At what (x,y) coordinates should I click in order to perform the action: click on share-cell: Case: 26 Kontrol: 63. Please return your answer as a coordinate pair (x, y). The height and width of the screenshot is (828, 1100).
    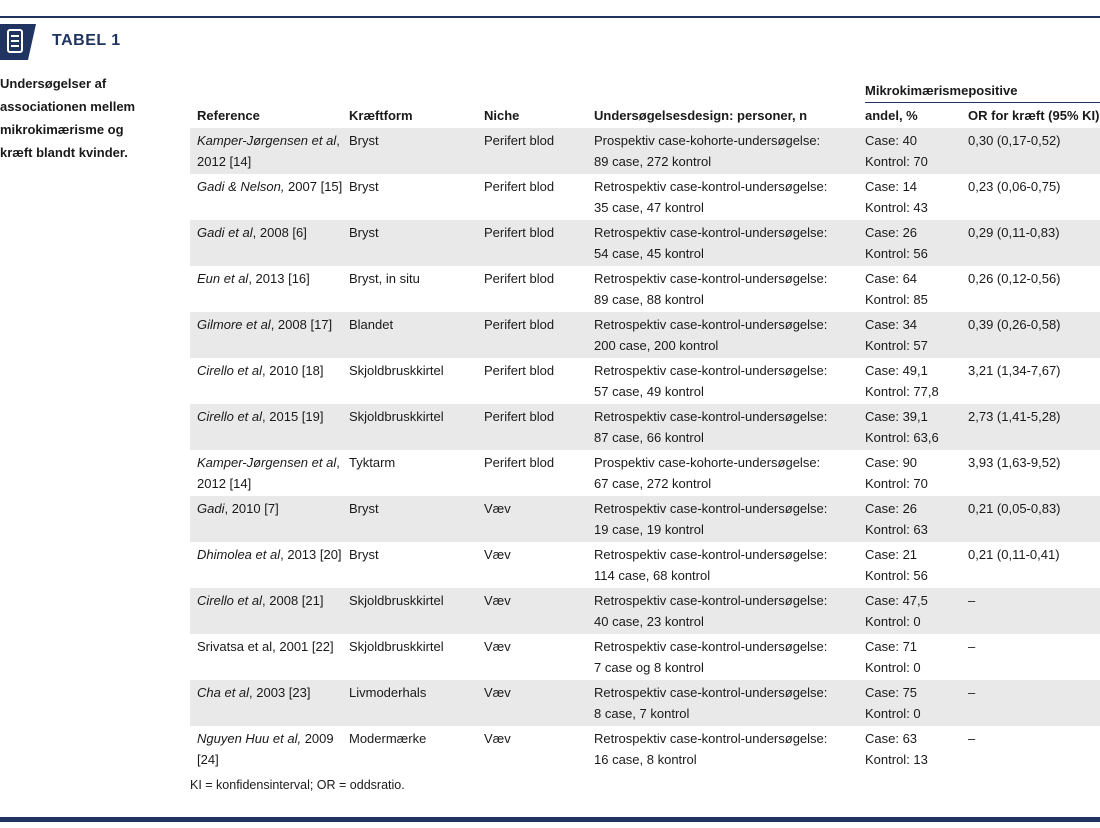
    Looking at the image, I should click on (916, 519).